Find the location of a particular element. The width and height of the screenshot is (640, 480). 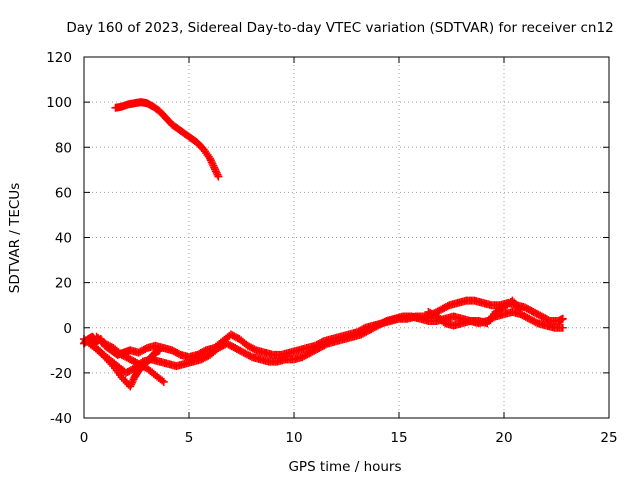

x-tick-label: 0 is located at coordinates (84, 438).